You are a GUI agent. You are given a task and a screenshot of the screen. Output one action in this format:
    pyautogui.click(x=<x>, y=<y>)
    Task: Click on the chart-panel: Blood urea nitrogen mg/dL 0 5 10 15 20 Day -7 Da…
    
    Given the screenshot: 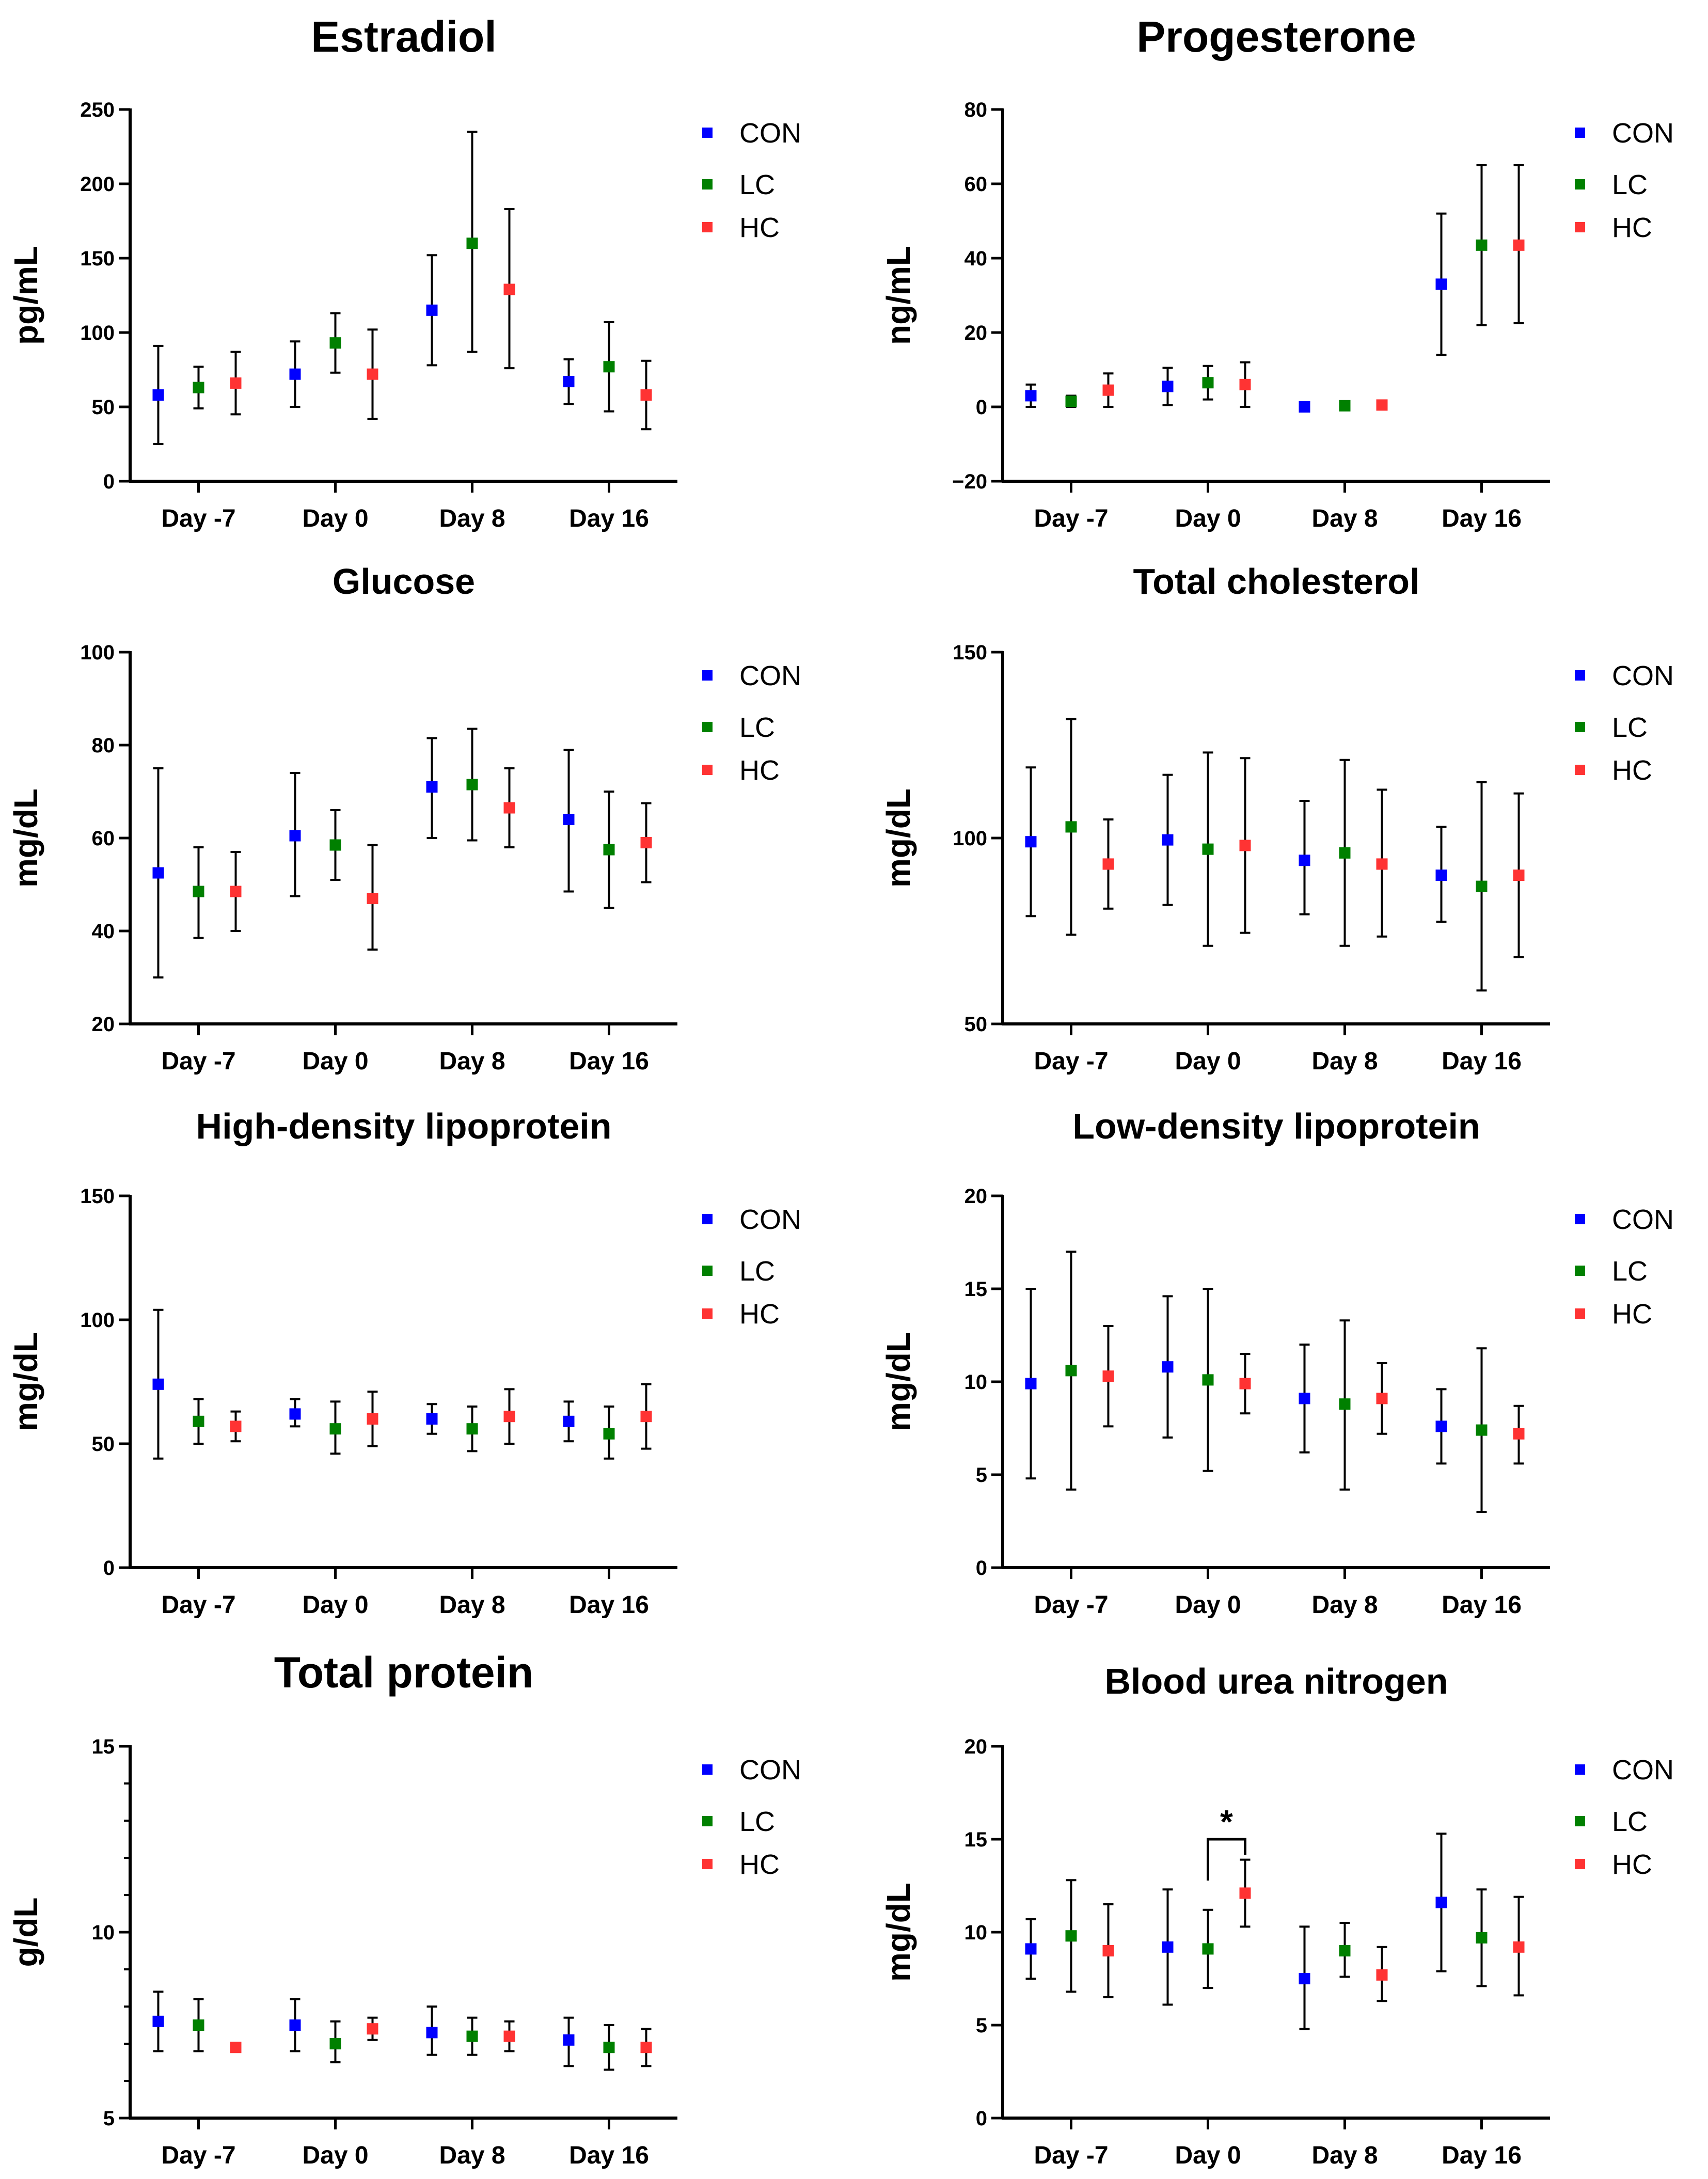 What is the action you would take?
    pyautogui.click(x=1277, y=1915)
    